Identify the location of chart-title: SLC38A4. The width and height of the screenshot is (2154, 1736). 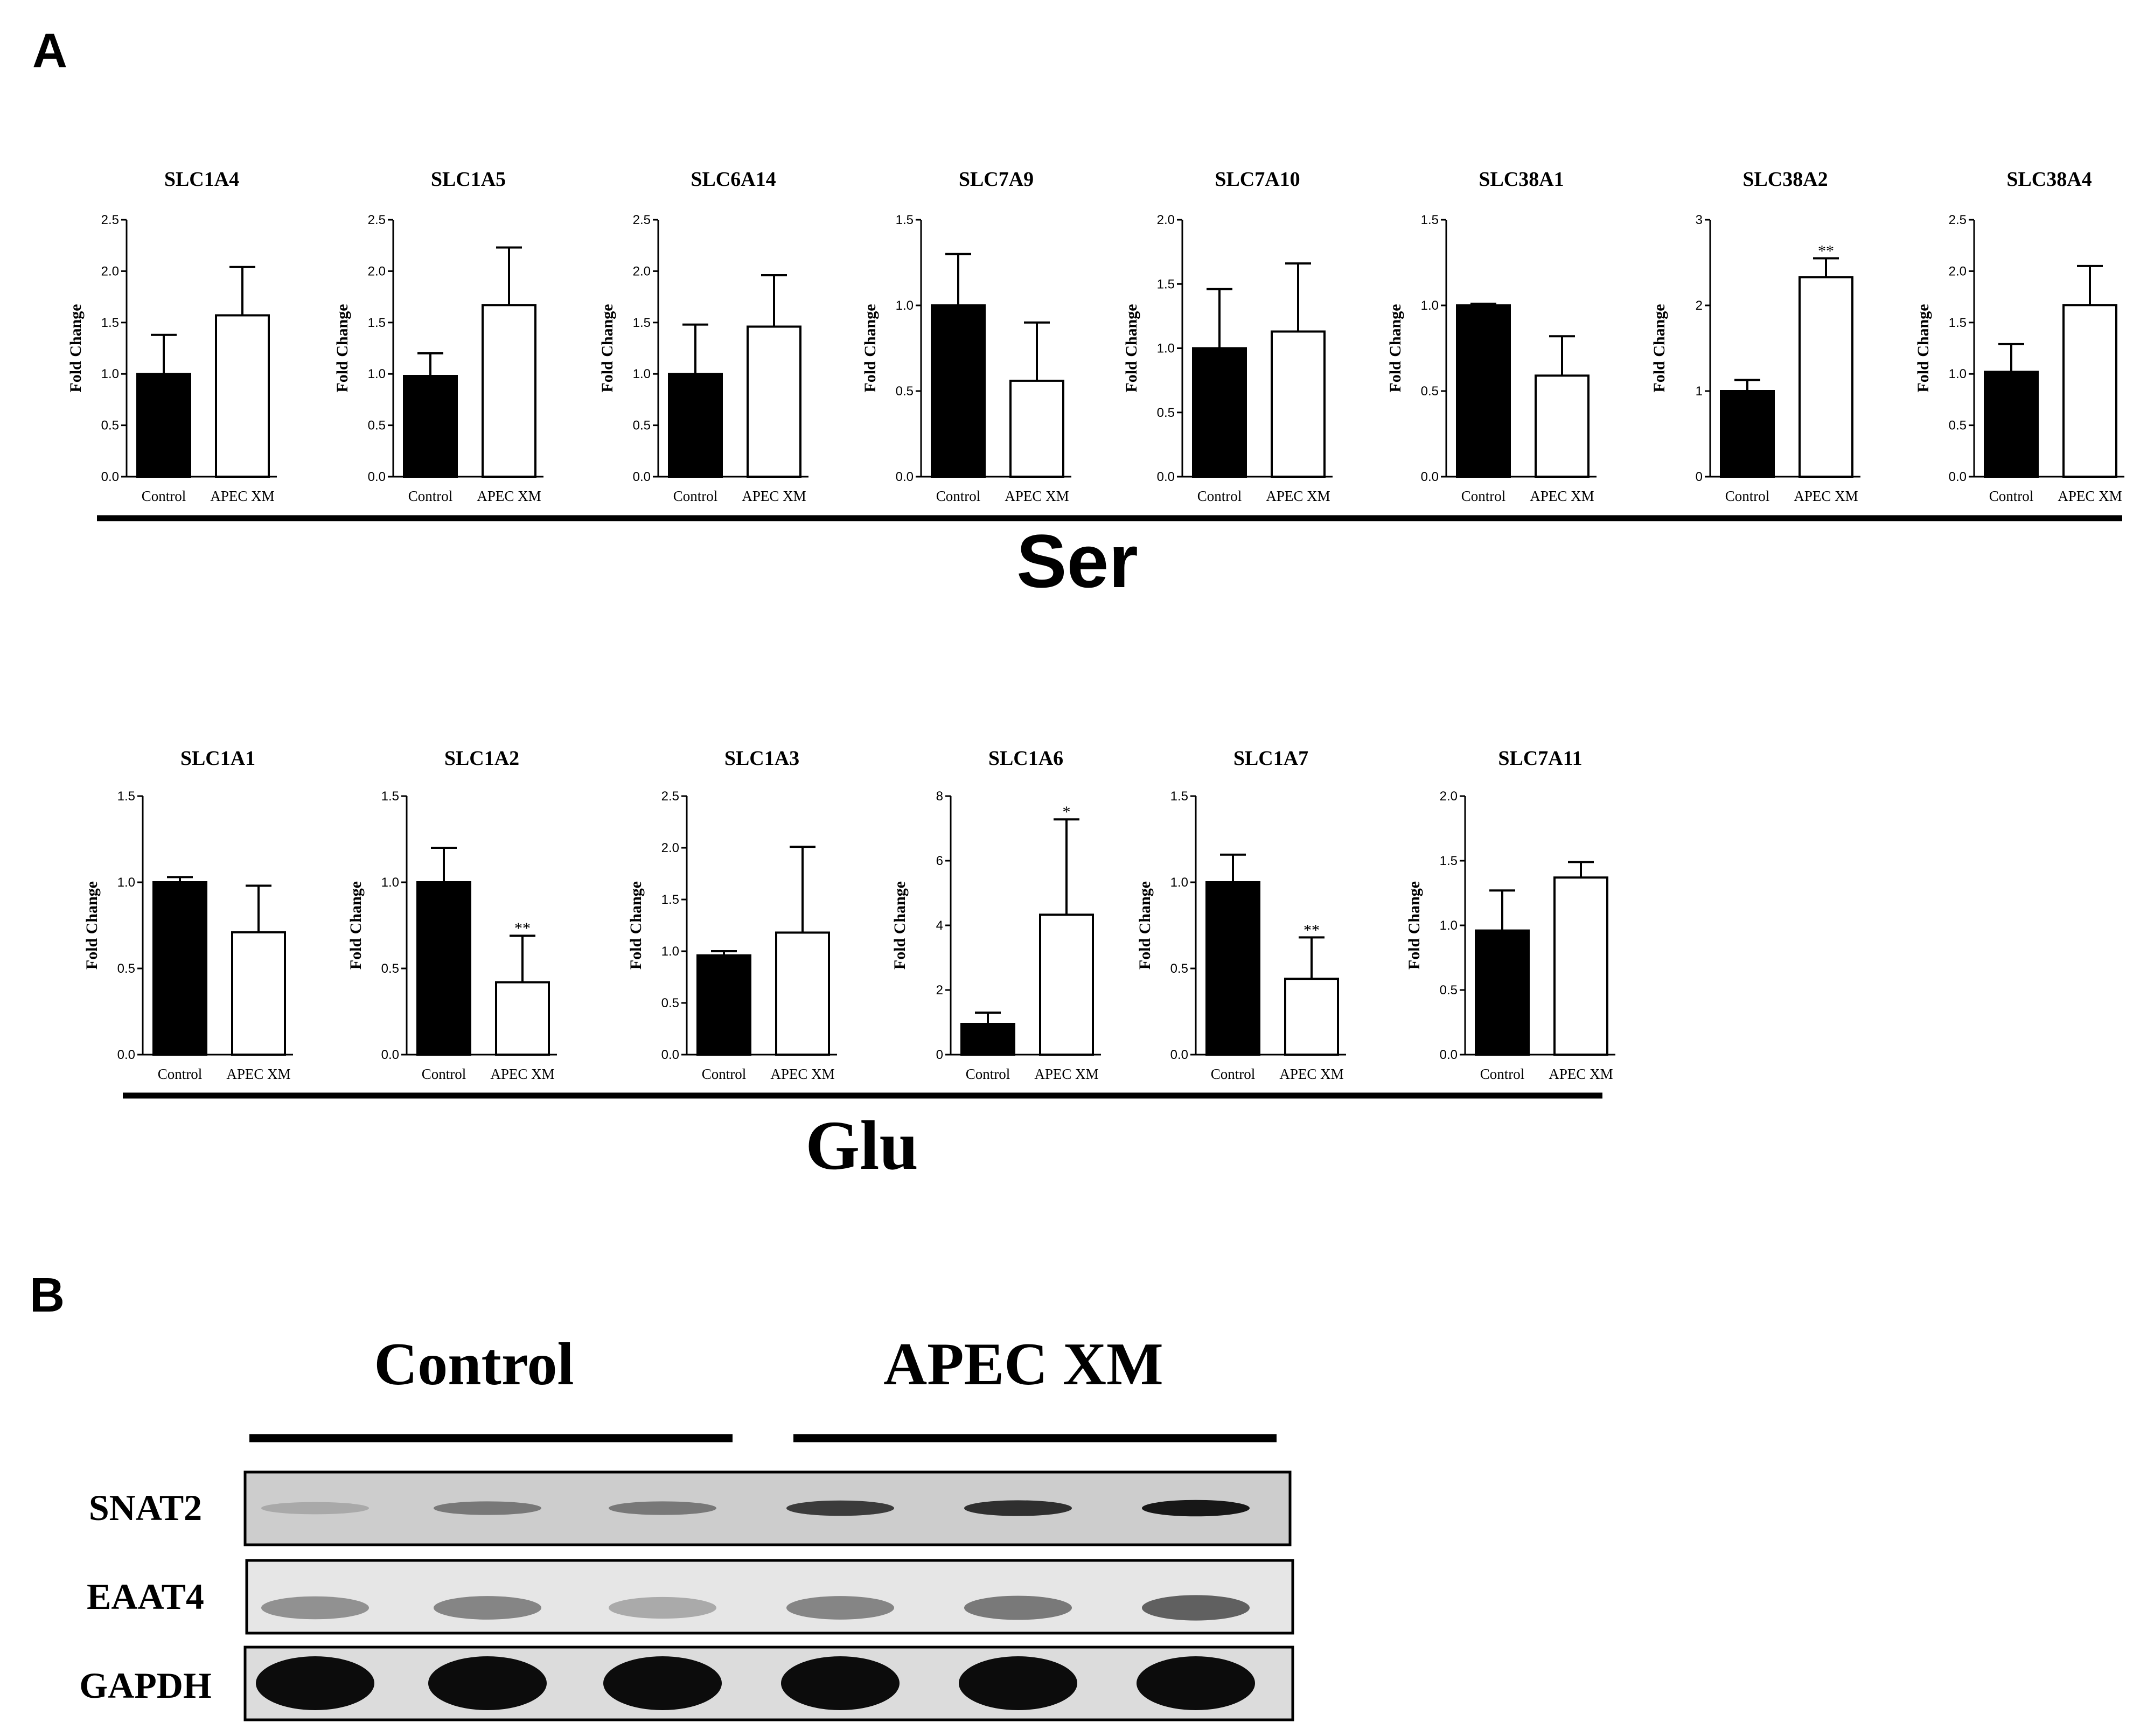
(2049, 179).